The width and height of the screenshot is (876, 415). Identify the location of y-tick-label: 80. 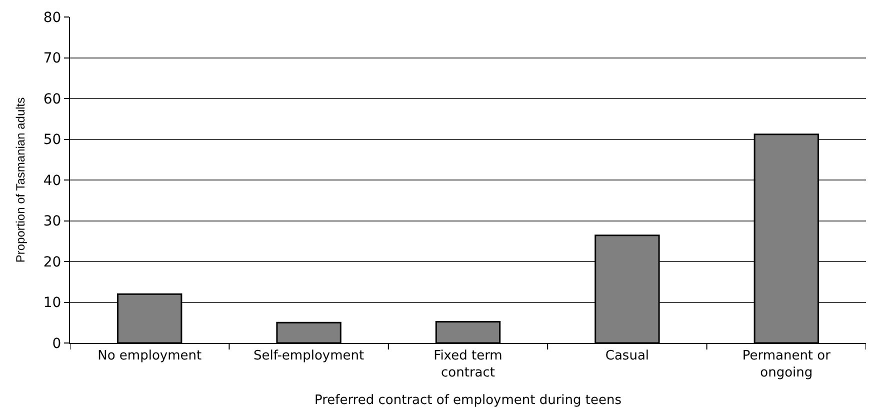
(52, 18).